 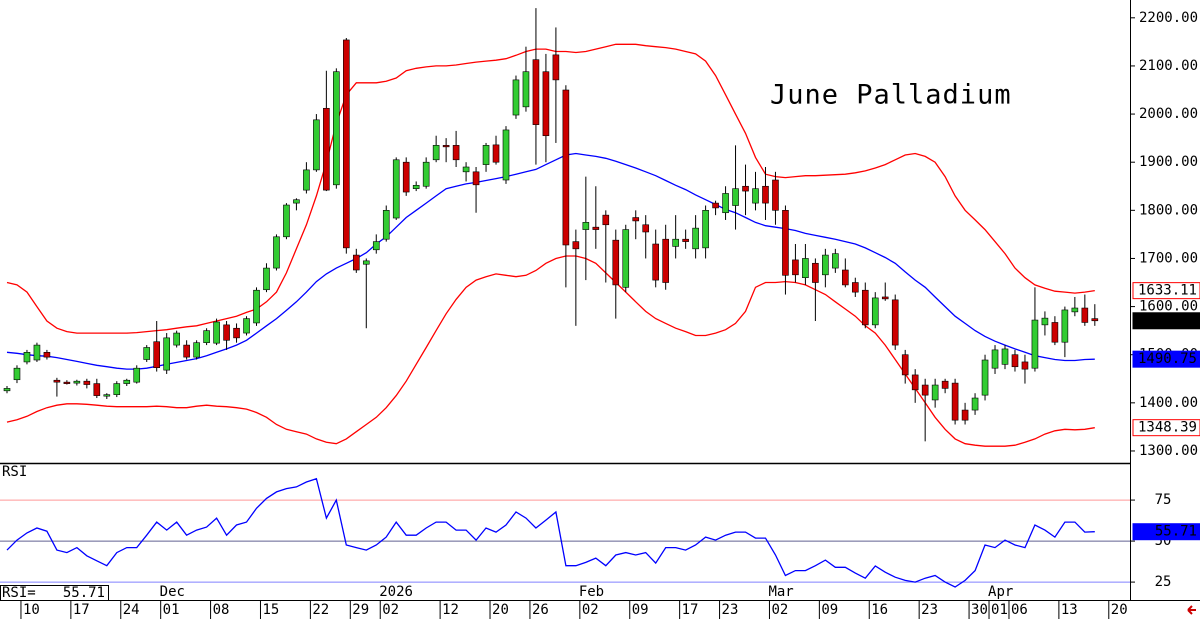 What do you see at coordinates (1168, 114) in the screenshot?
I see `y-tick-label: 2000.00` at bounding box center [1168, 114].